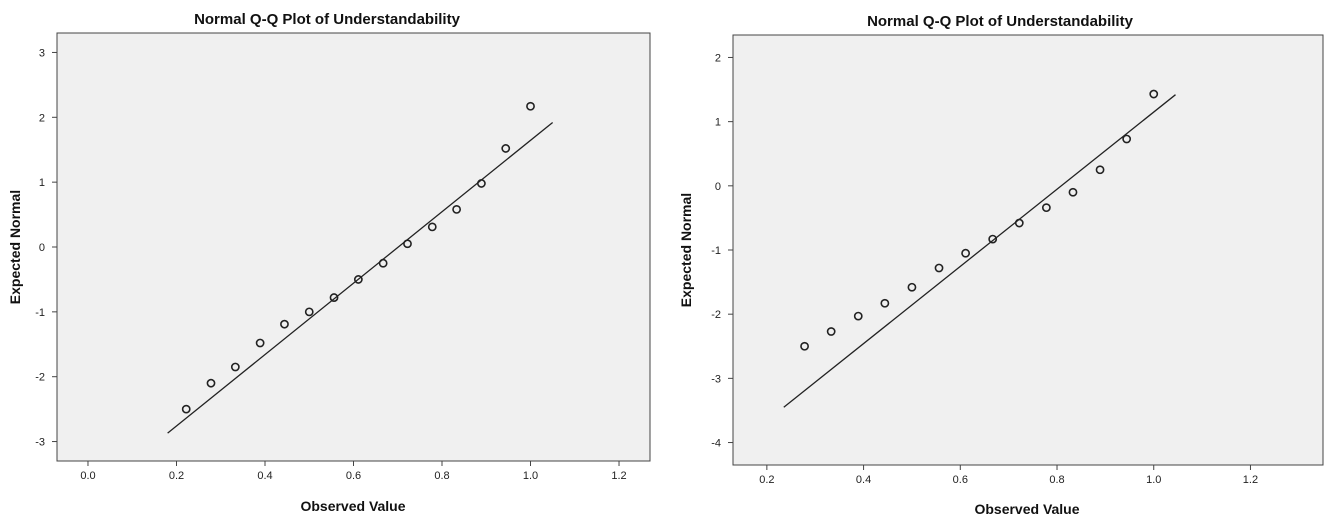 Image resolution: width=1325 pixels, height=515 pixels. Describe the element at coordinates (42, 53) in the screenshot. I see `y-tick-label: 3` at that location.